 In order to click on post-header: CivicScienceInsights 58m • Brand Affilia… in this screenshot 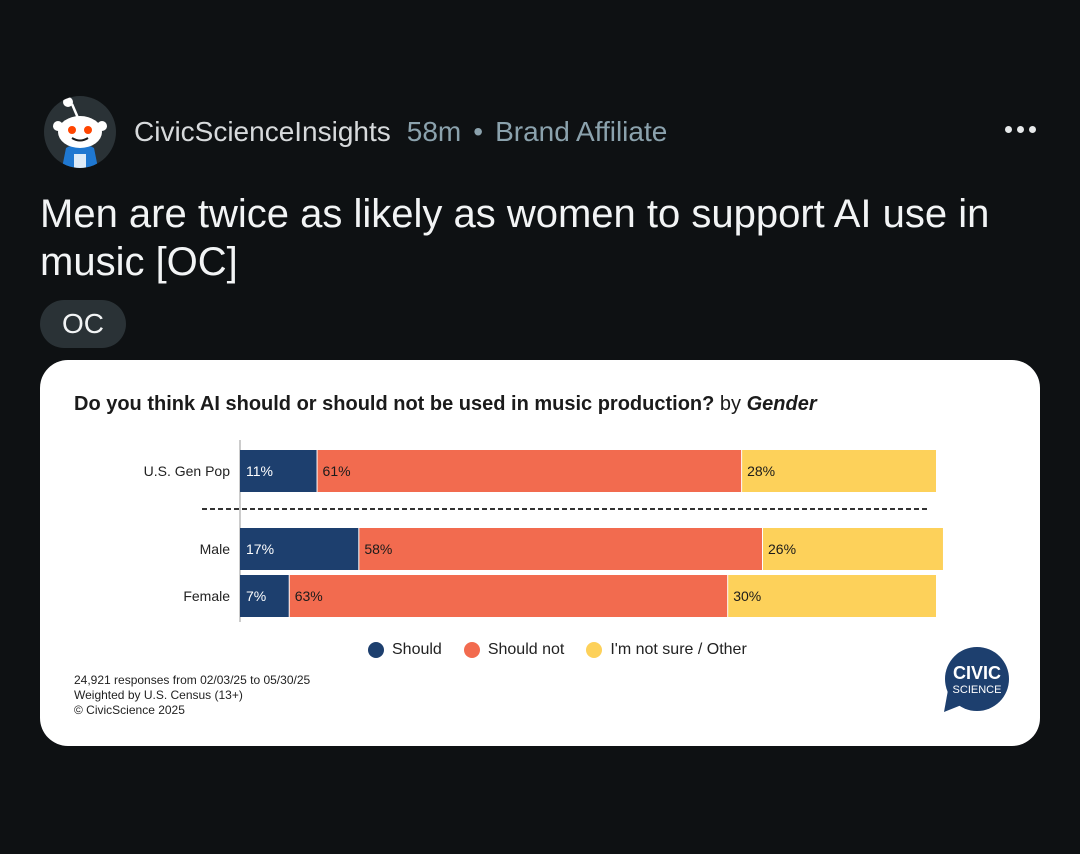, I will do `click(542, 132)`.